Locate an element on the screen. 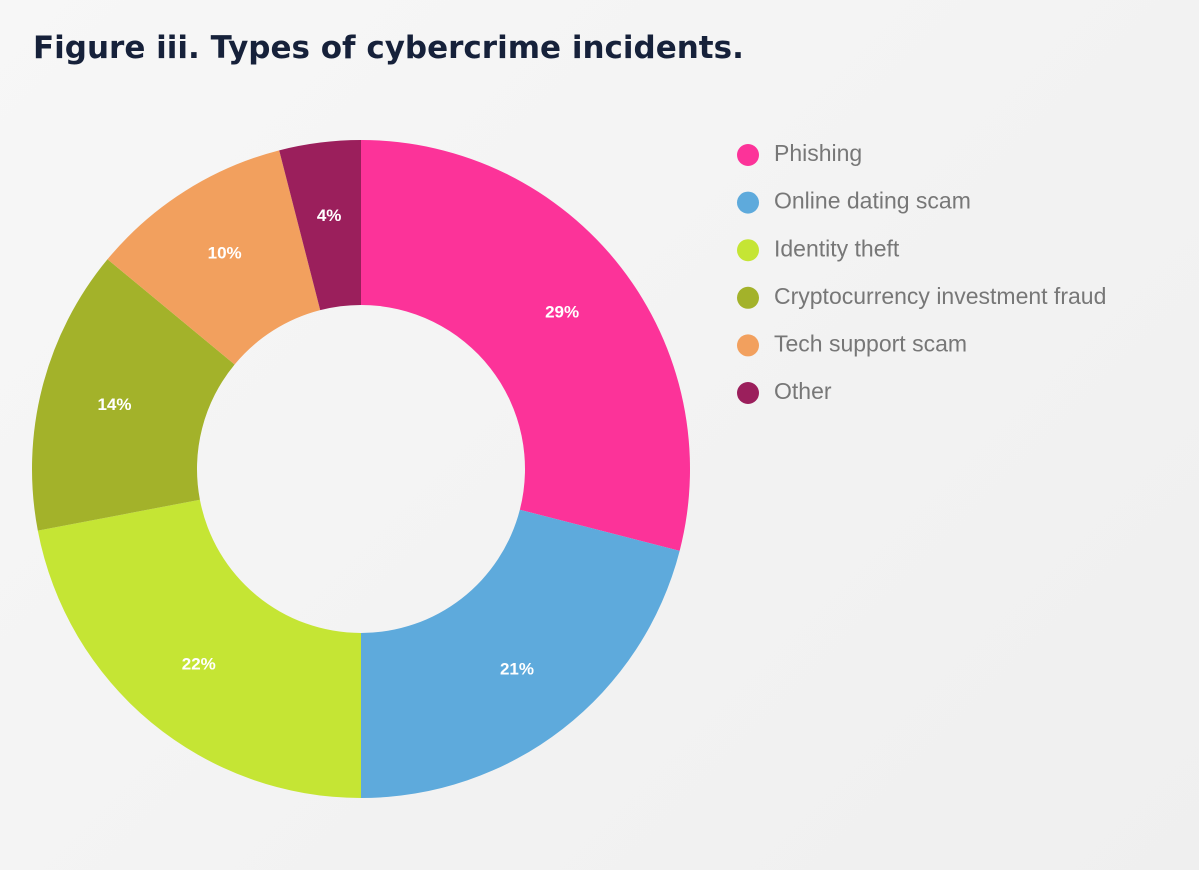  value-label: 14% is located at coordinates (114, 404).